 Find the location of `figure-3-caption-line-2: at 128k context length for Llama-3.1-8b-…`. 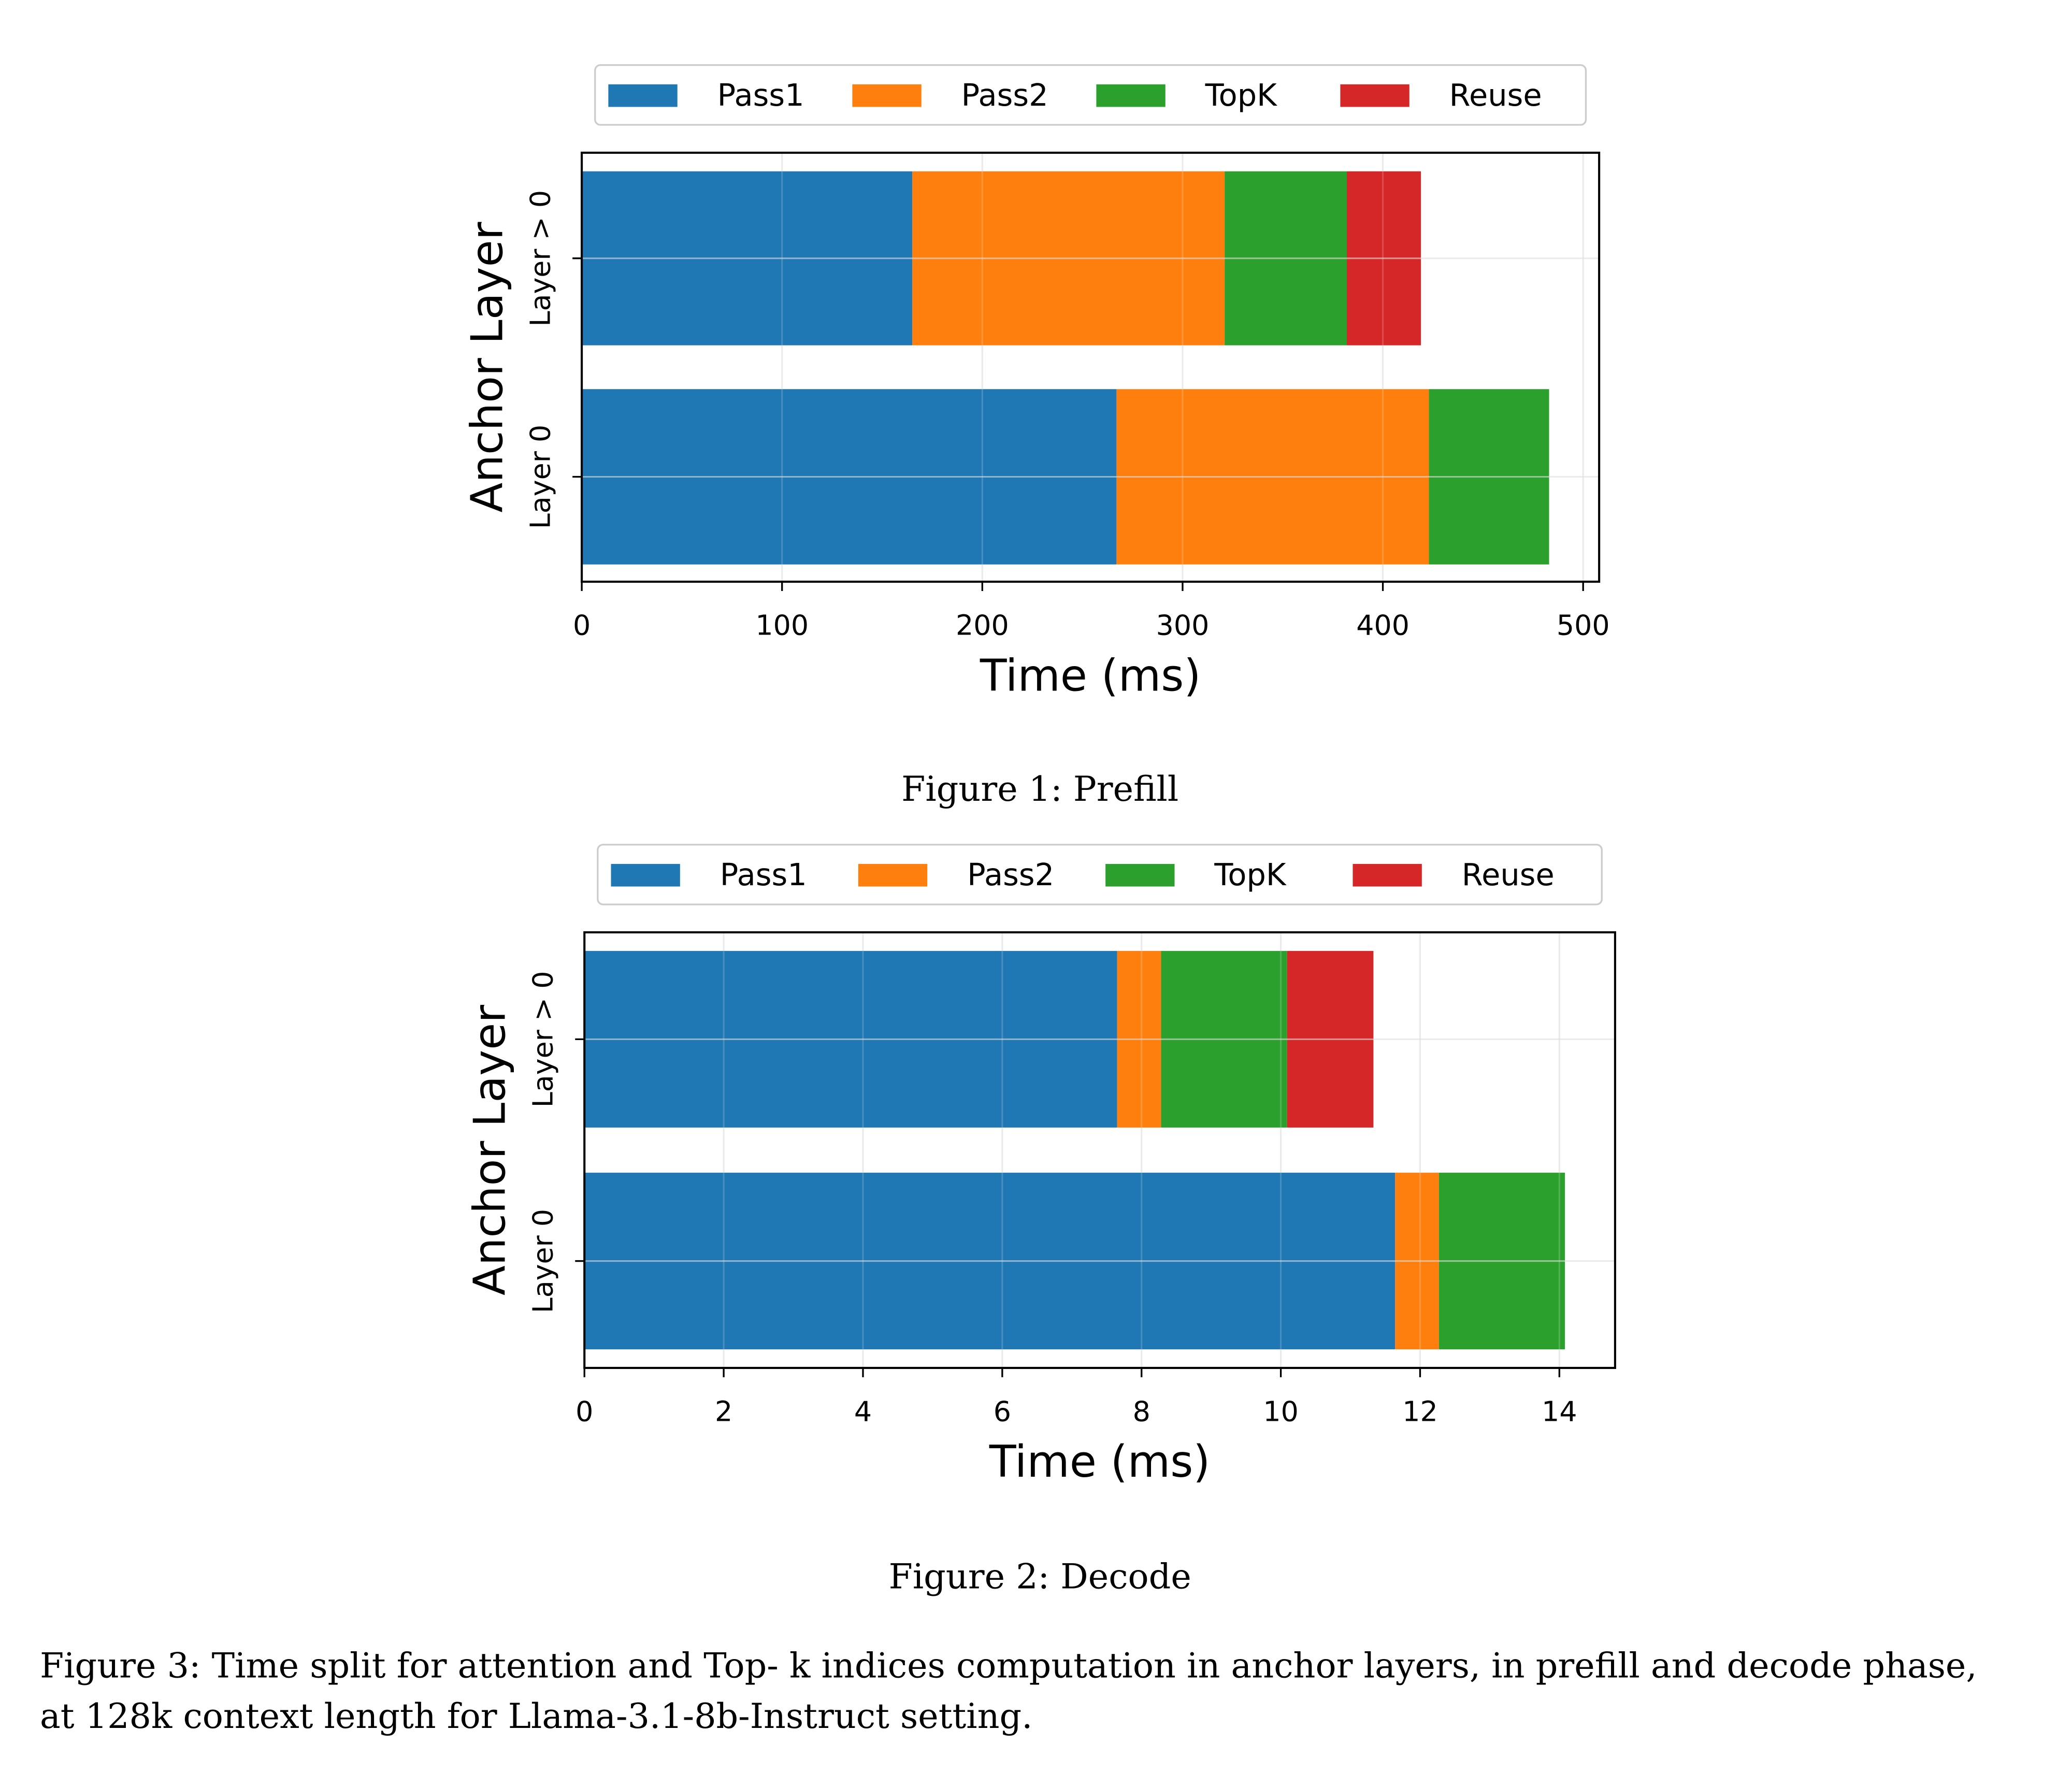

figure-3-caption-line-2: at 128k context length for Llama-3.1-8b-… is located at coordinates (536, 1716).